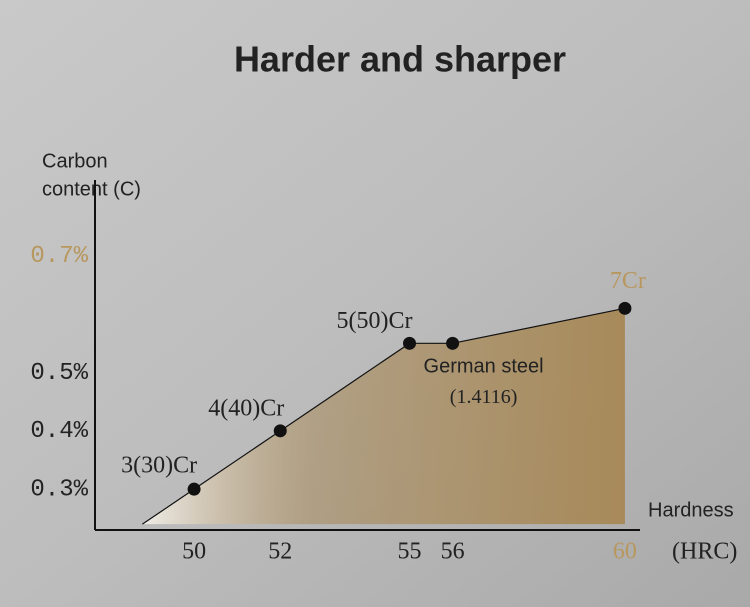 The height and width of the screenshot is (607, 750). I want to click on chart-title: Harder and sharper, so click(400, 59).